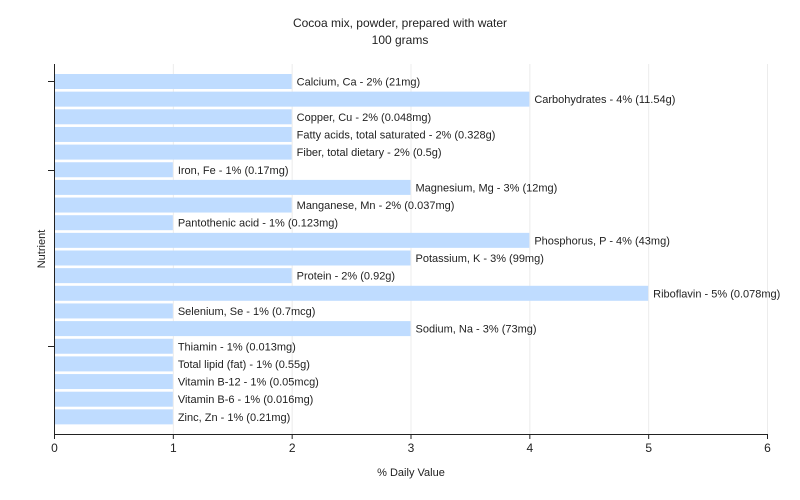 Image resolution: width=800 pixels, height=500 pixels. What do you see at coordinates (364, 118) in the screenshot?
I see `bar-data-label: Copper, Cu - 2% (0.048mg)` at bounding box center [364, 118].